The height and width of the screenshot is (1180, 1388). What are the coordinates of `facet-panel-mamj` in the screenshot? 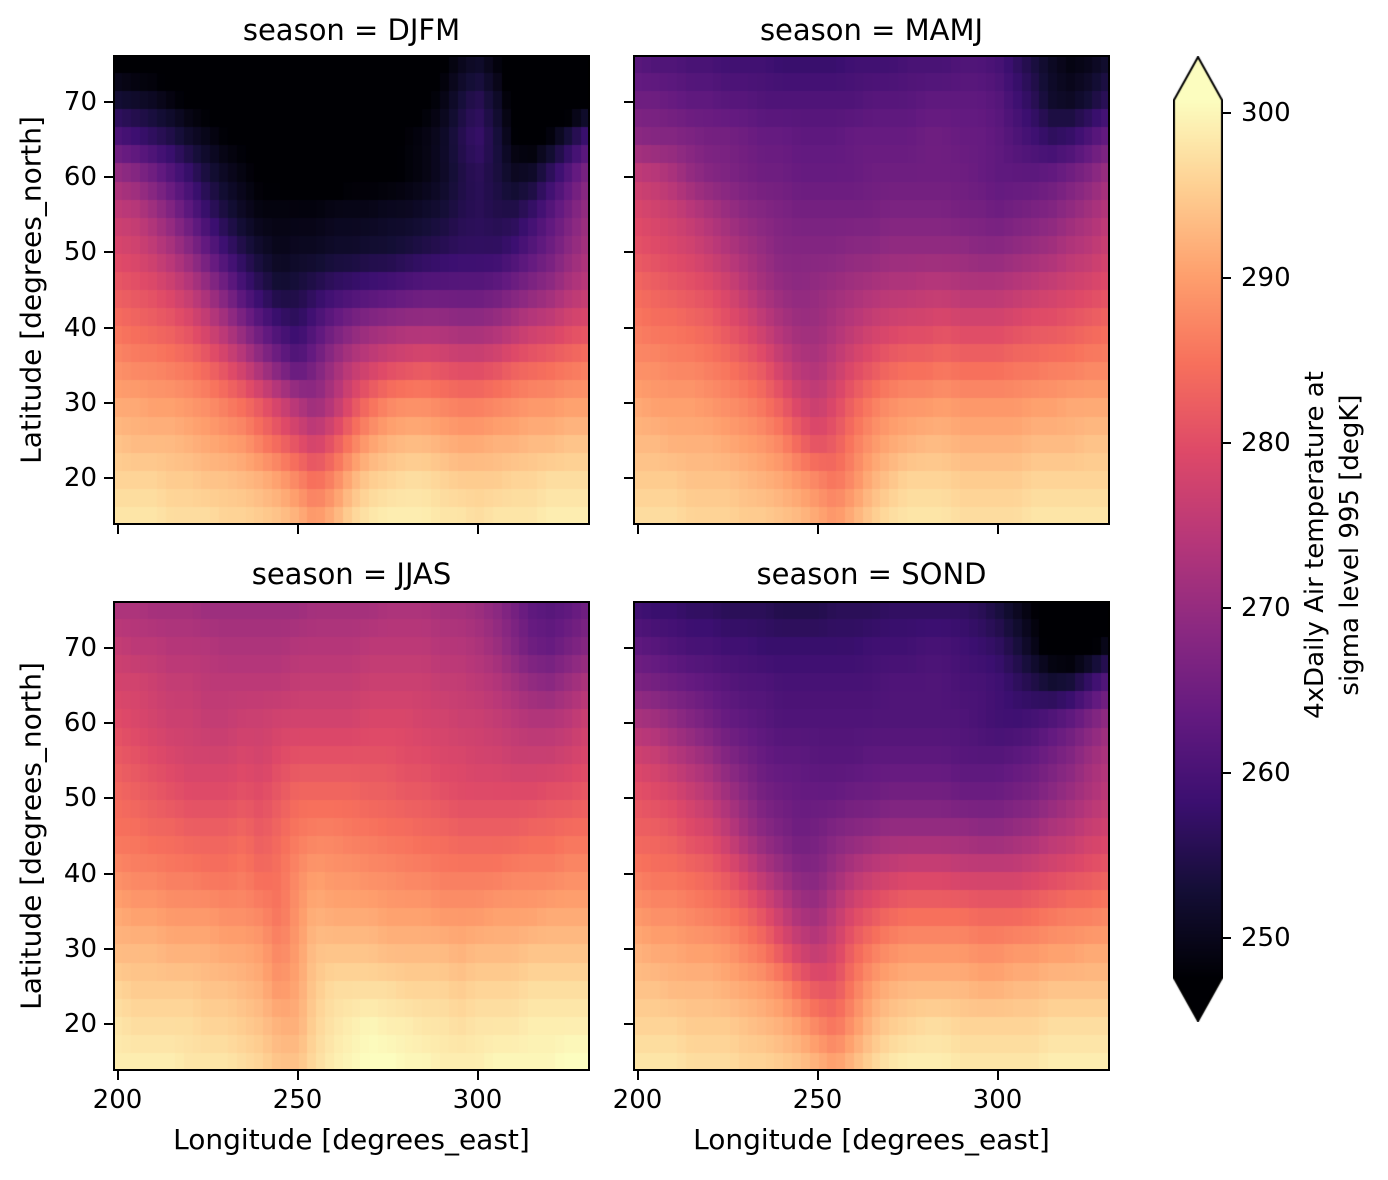 It's located at (871, 290).